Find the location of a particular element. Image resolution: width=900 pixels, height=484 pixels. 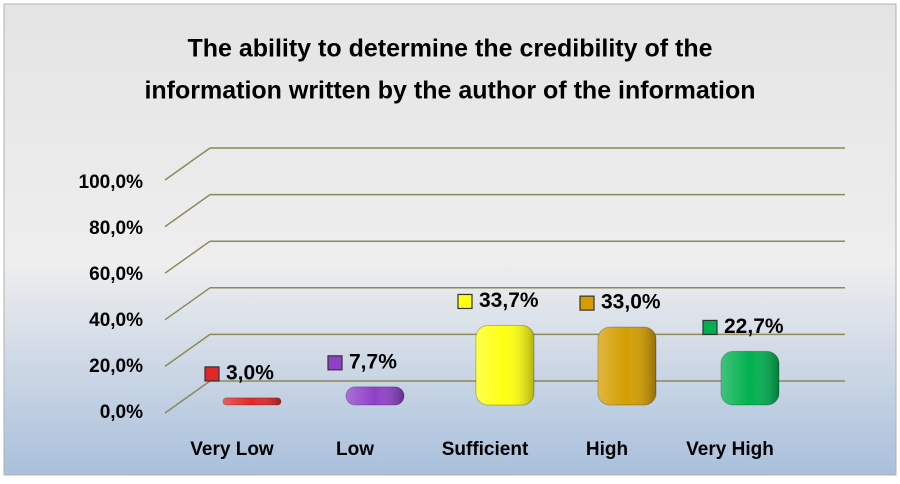

x-tick-label: High is located at coordinates (607, 449).